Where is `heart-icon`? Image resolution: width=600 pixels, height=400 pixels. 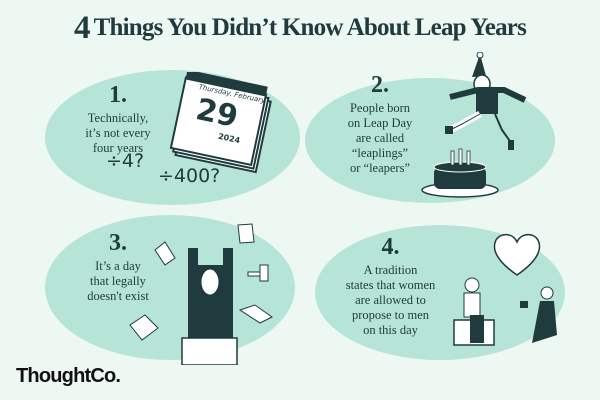 heart-icon is located at coordinates (517, 254).